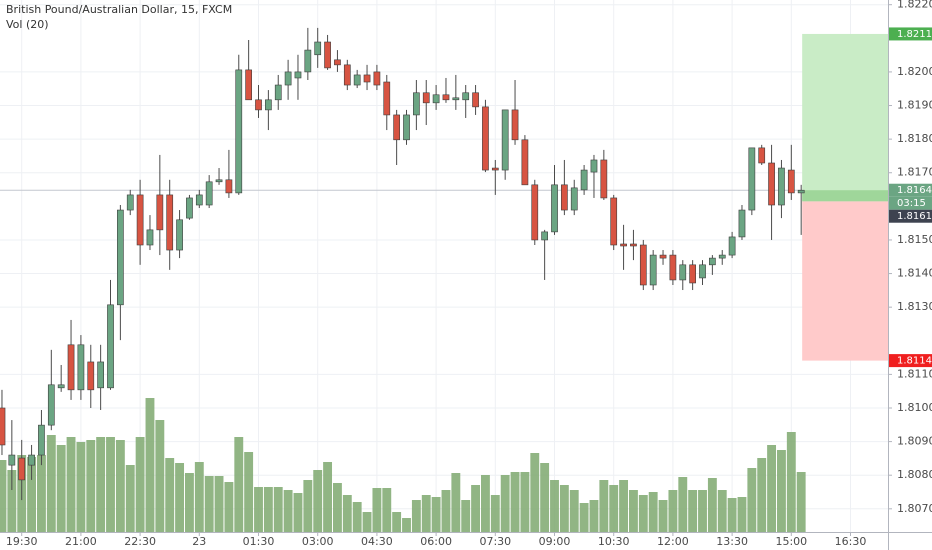 The width and height of the screenshot is (932, 550). I want to click on volume-legend: Vol (20), so click(27, 24).